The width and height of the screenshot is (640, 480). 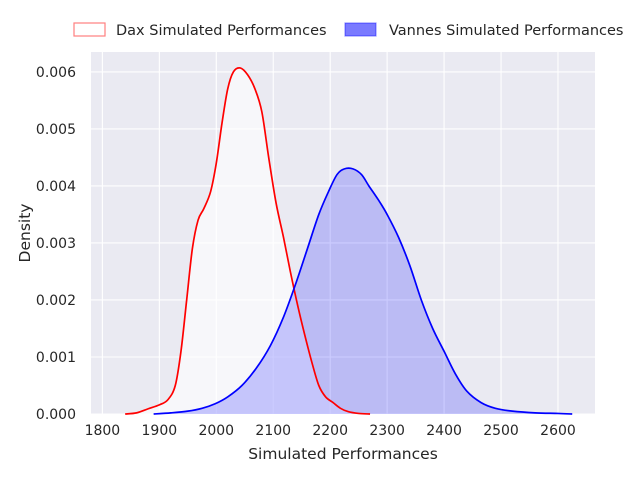 What do you see at coordinates (360, 29) in the screenshot?
I see `legend-swatch-vannes` at bounding box center [360, 29].